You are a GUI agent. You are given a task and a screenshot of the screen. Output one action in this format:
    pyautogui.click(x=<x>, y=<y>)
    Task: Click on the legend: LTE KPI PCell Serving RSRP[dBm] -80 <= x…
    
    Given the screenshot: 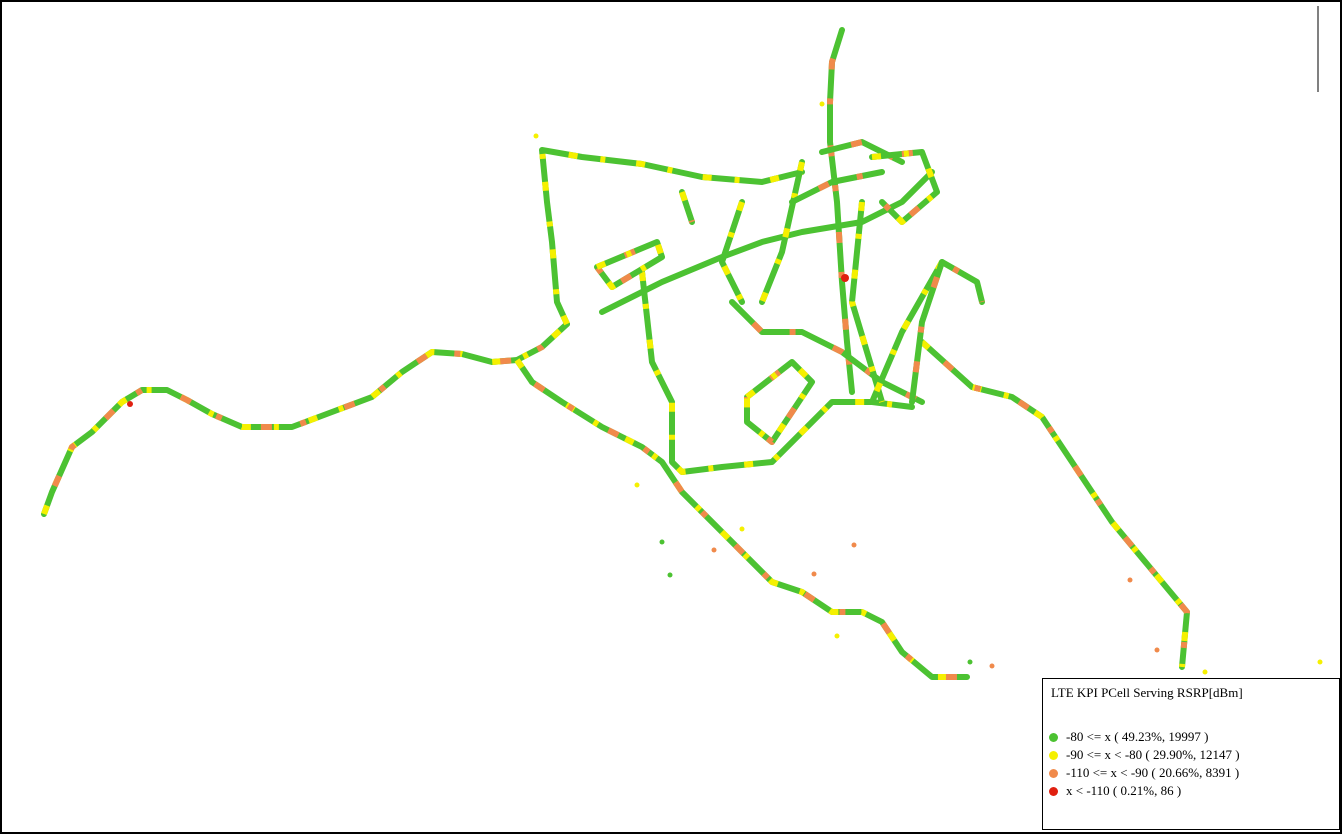 What is the action you would take?
    pyautogui.click(x=1191, y=754)
    